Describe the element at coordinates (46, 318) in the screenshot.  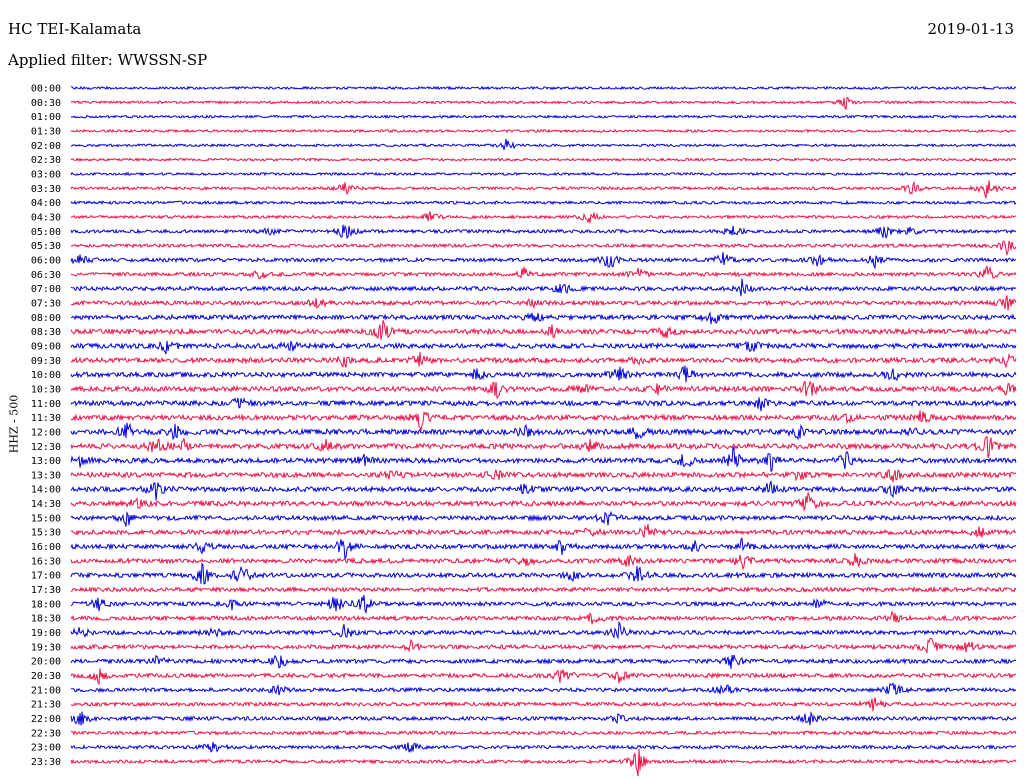
I see `row-time-label: 08:00` at that location.